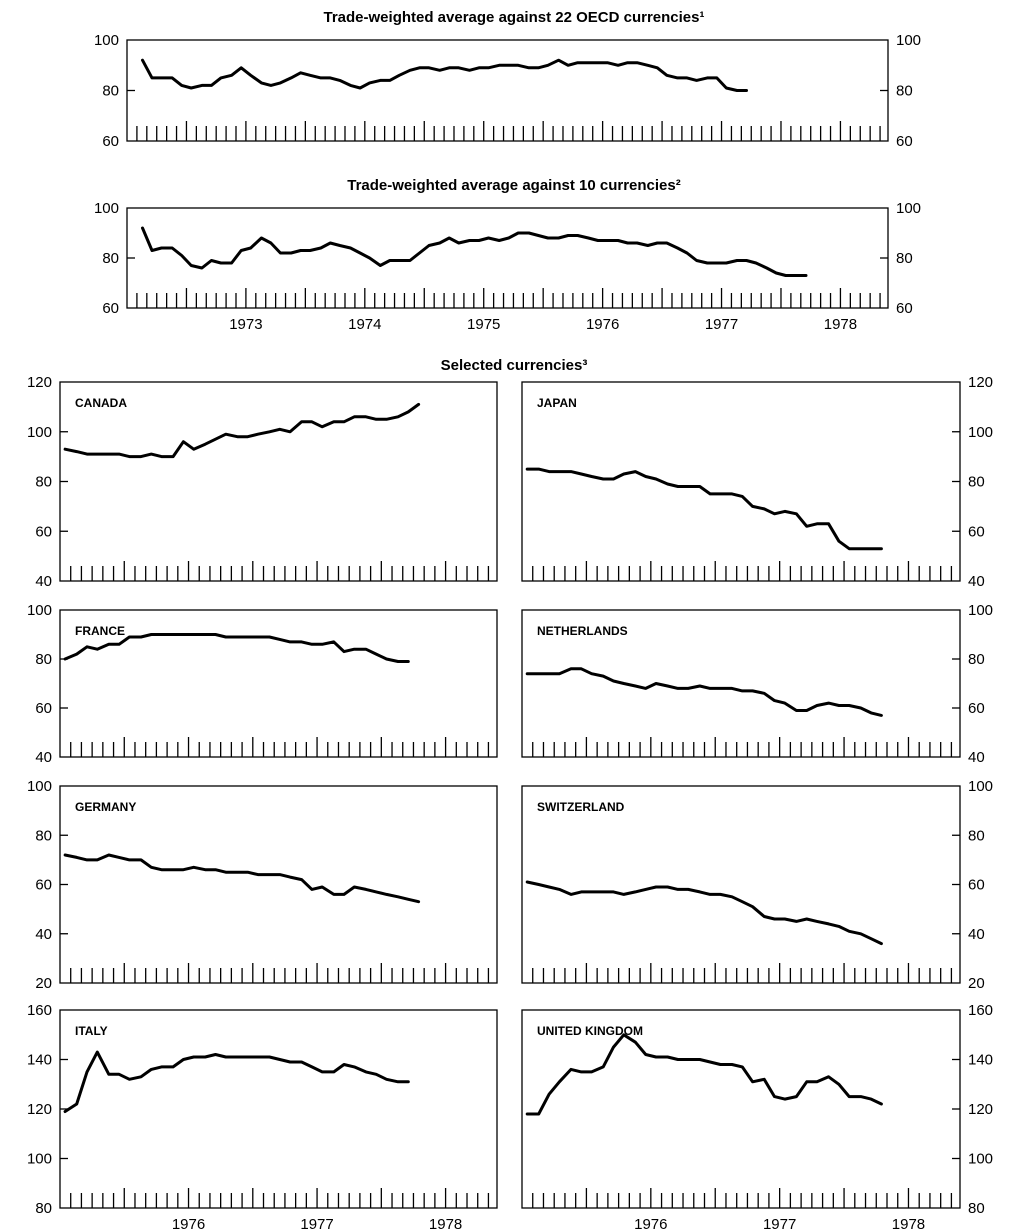 The image size is (1010, 1231). What do you see at coordinates (582, 631) in the screenshot?
I see `netherlands-label: NETHERLANDS` at bounding box center [582, 631].